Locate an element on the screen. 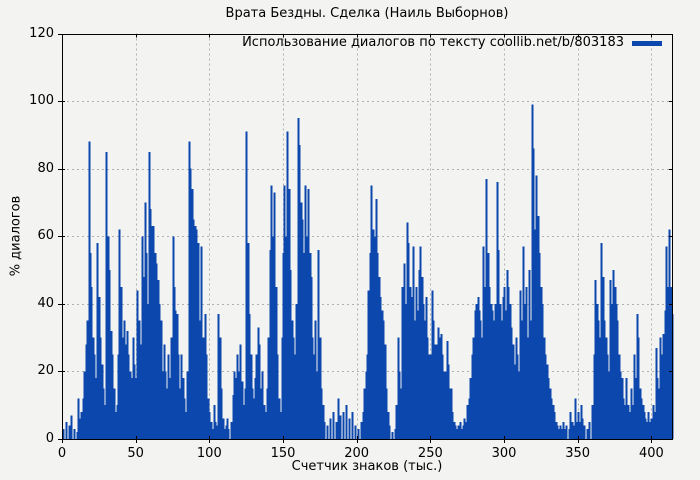 Image resolution: width=700 pixels, height=480 pixels. x-tick-label: 250 is located at coordinates (430, 453).